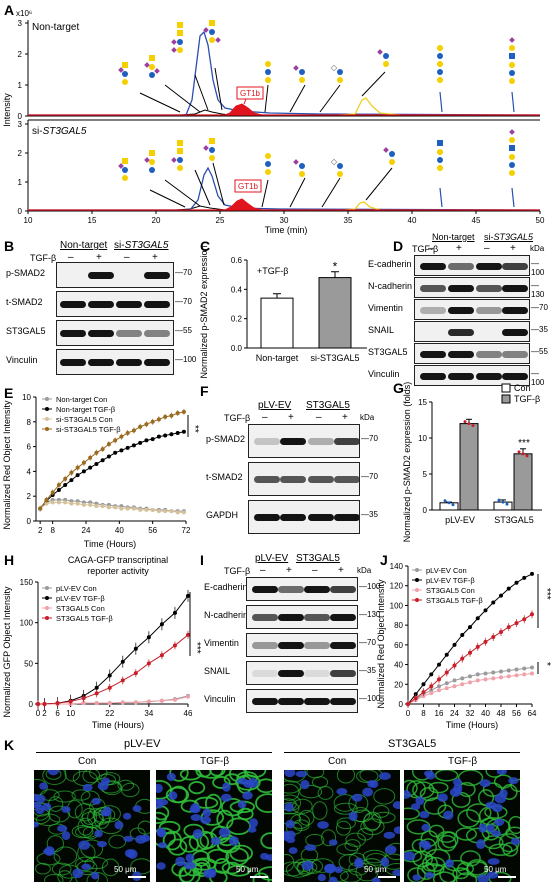 Image resolution: width=552 pixels, height=886 pixels. Describe the element at coordinates (472, 725) in the screenshot. I see `panel-j-xlabel: Time (Hours)` at that location.